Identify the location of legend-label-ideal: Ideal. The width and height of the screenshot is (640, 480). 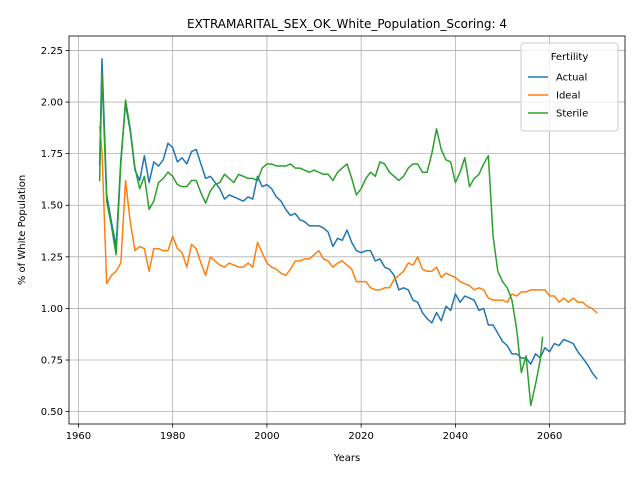
(568, 96).